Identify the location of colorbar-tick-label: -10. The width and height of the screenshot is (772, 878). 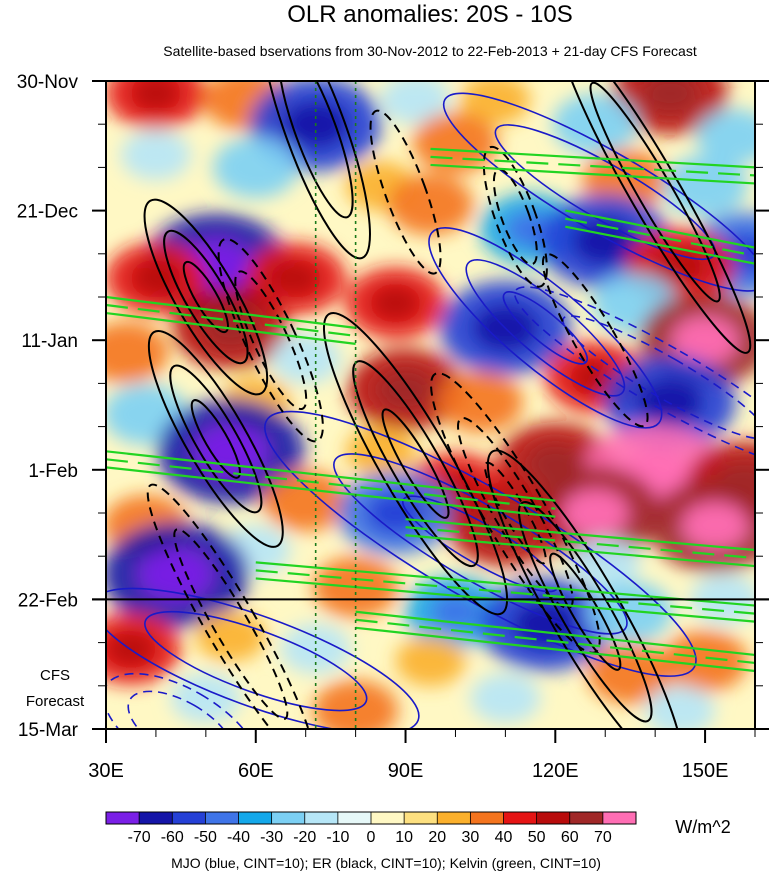
(337, 837).